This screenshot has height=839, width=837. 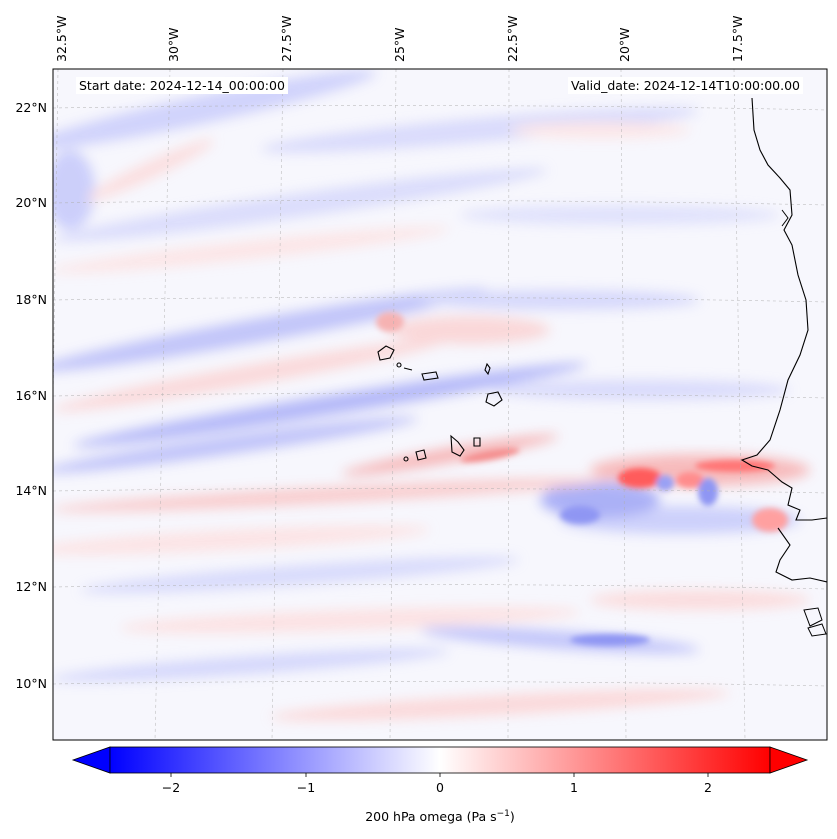 I want to click on lat-label: 18°N, so click(x=31, y=299).